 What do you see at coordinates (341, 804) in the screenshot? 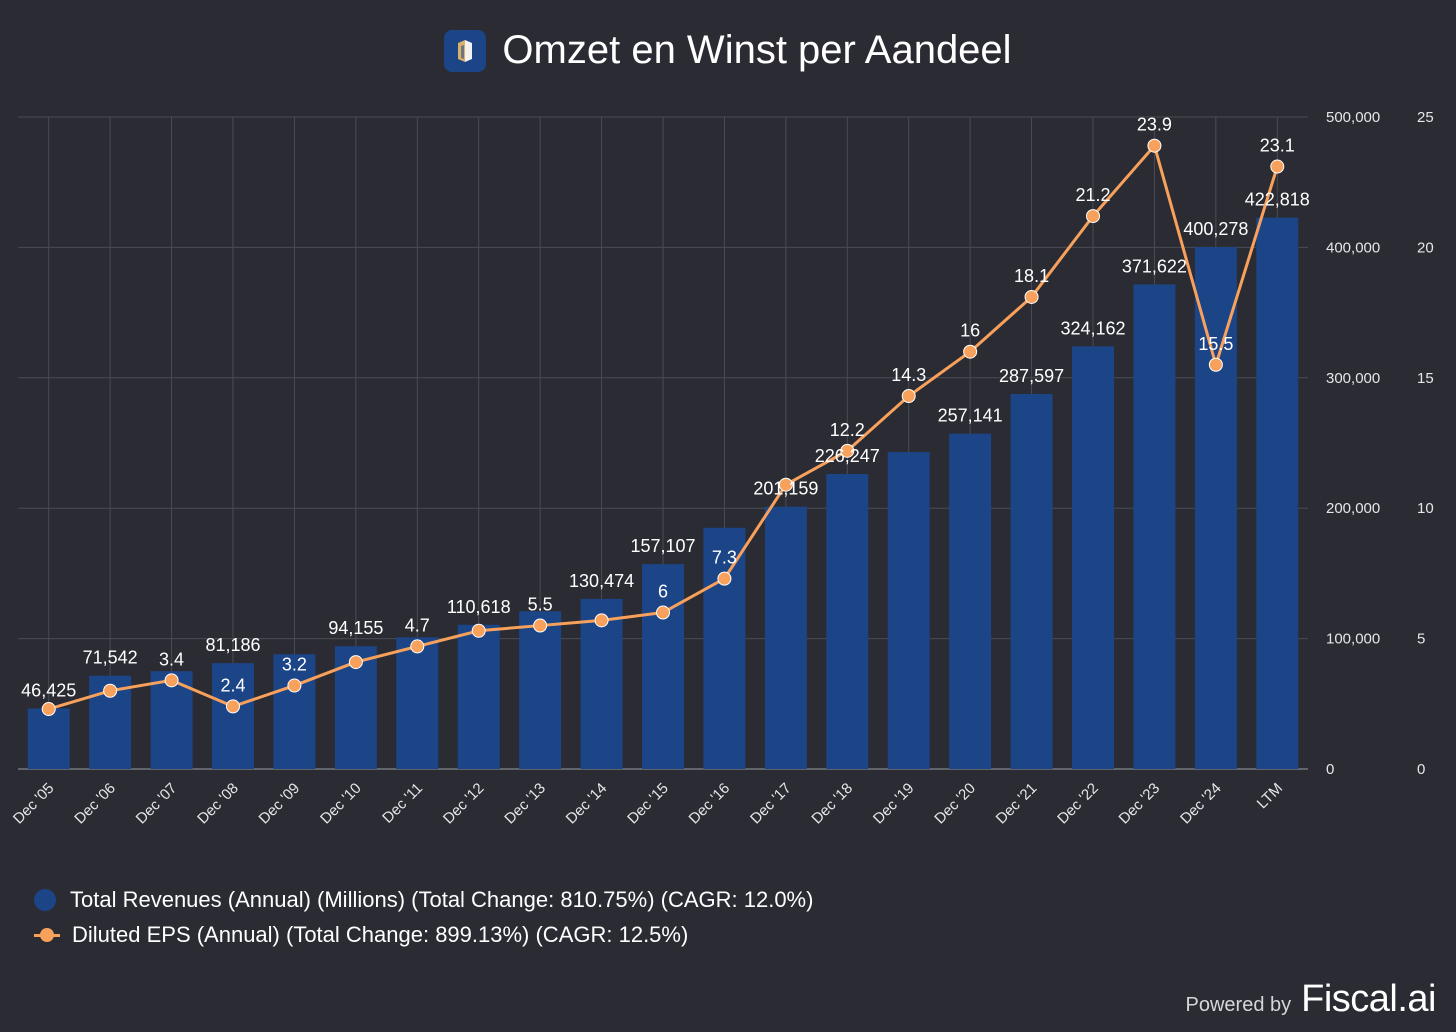
I see `x-tick-label: Dec '10` at bounding box center [341, 804].